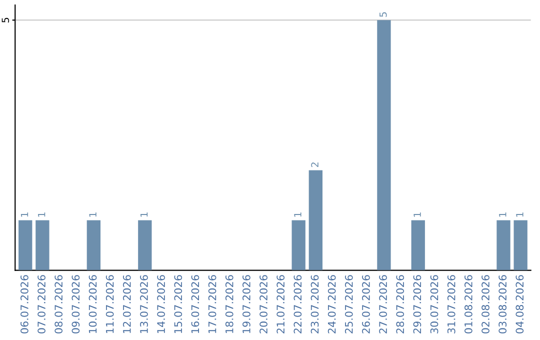 Image resolution: width=540 pixels, height=340 pixels. What do you see at coordinates (195, 304) in the screenshot?
I see `x-tick-label: 16.07.2026` at bounding box center [195, 304].